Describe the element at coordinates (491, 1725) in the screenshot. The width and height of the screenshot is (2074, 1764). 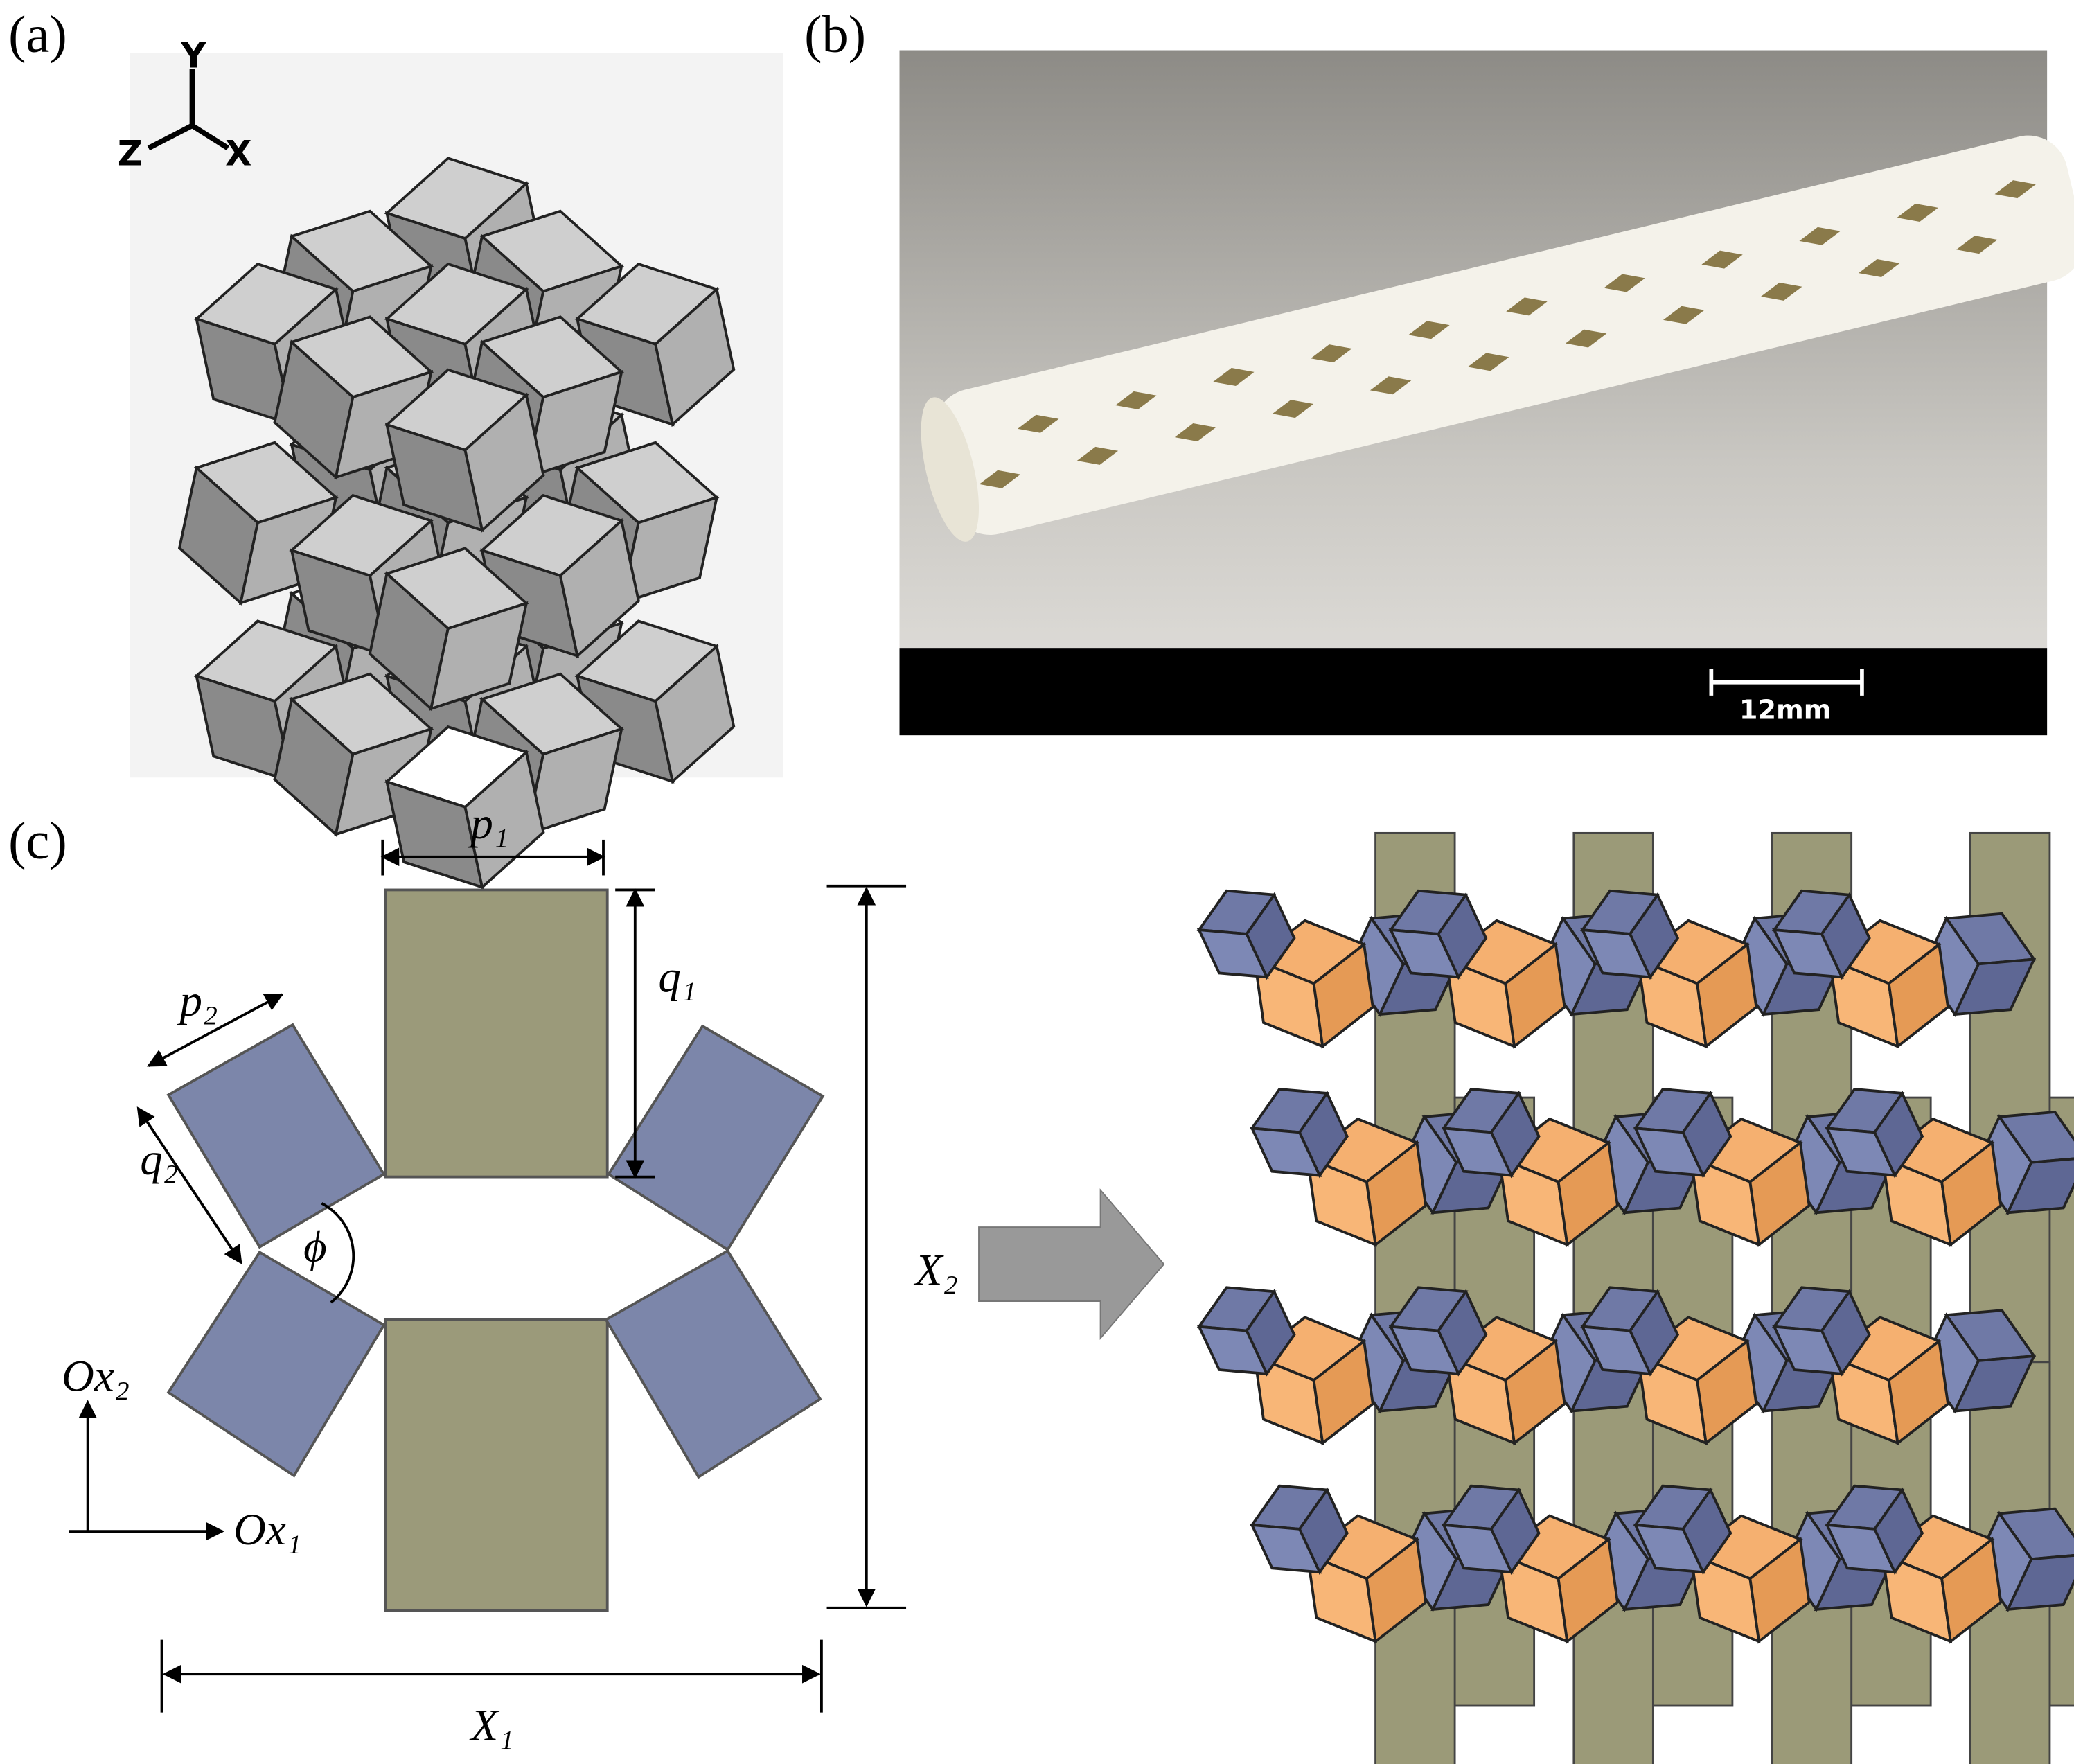
I see `dim-label: X₁` at that location.